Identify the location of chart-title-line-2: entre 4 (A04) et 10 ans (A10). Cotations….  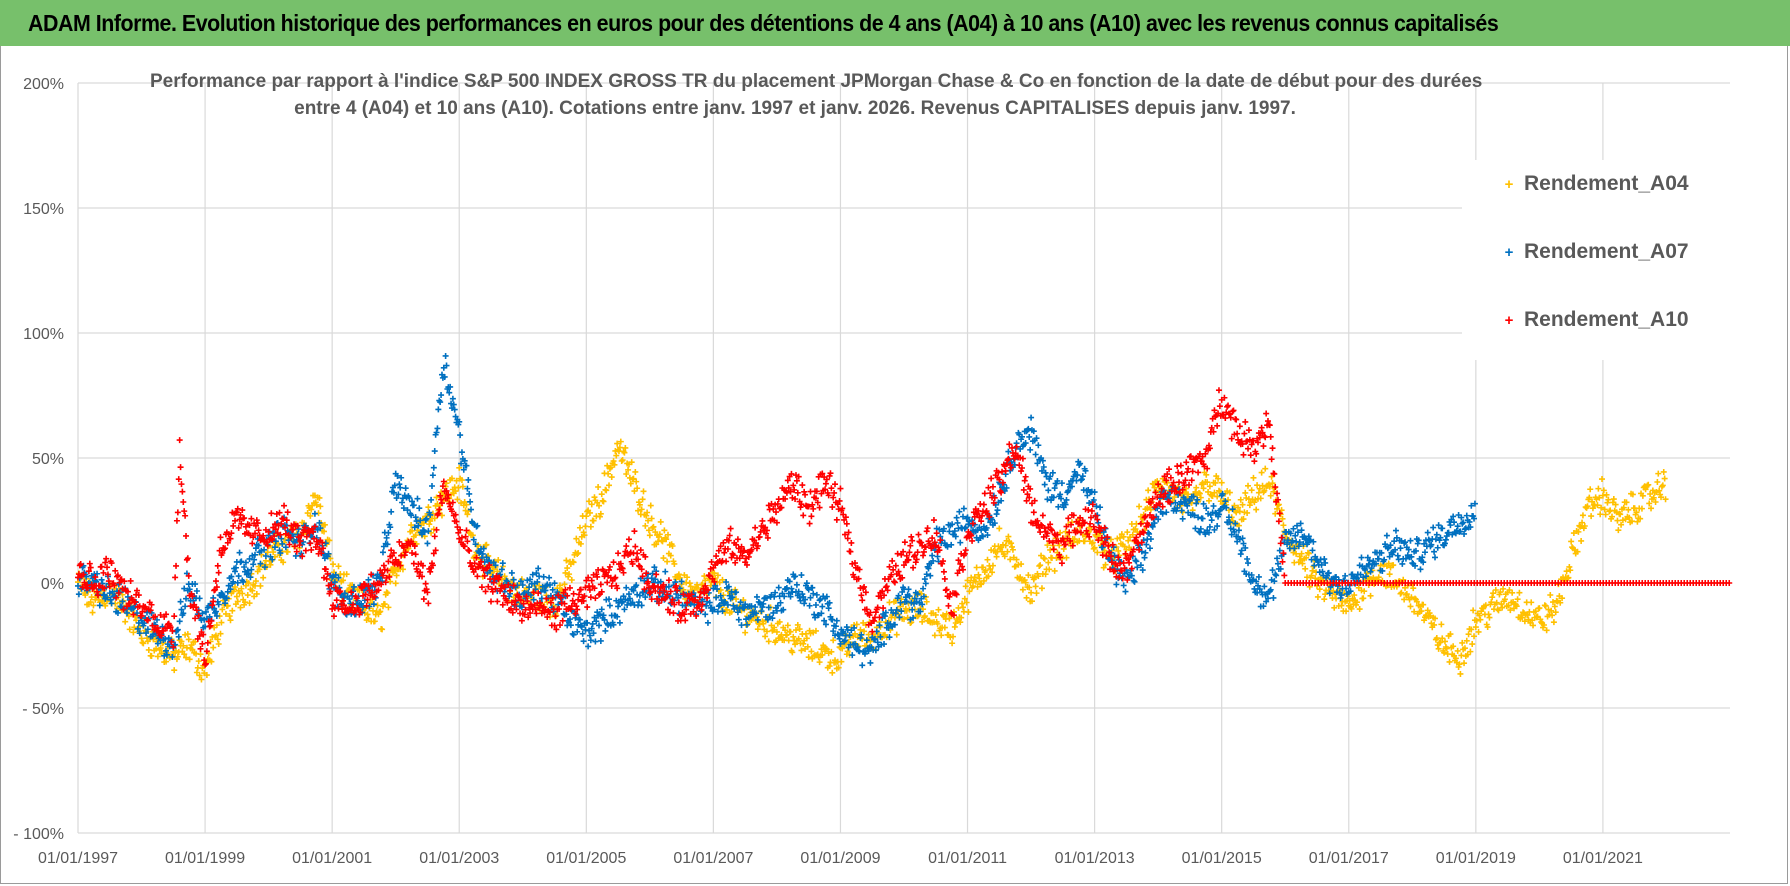
(795, 108).